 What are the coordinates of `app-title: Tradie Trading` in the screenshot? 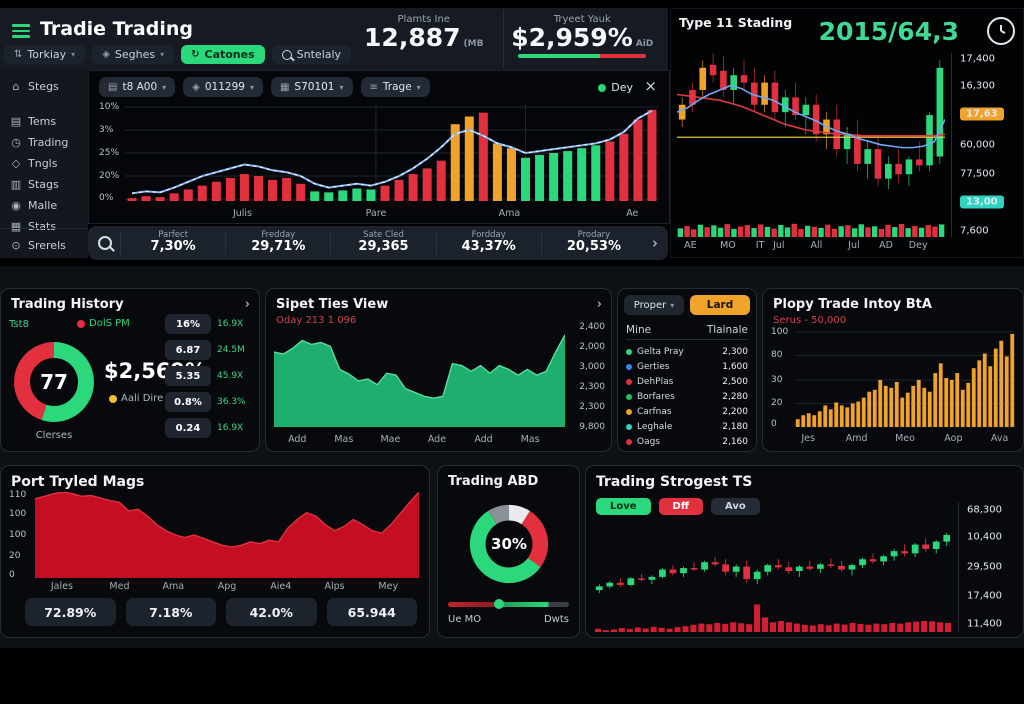 It's located at (116, 29).